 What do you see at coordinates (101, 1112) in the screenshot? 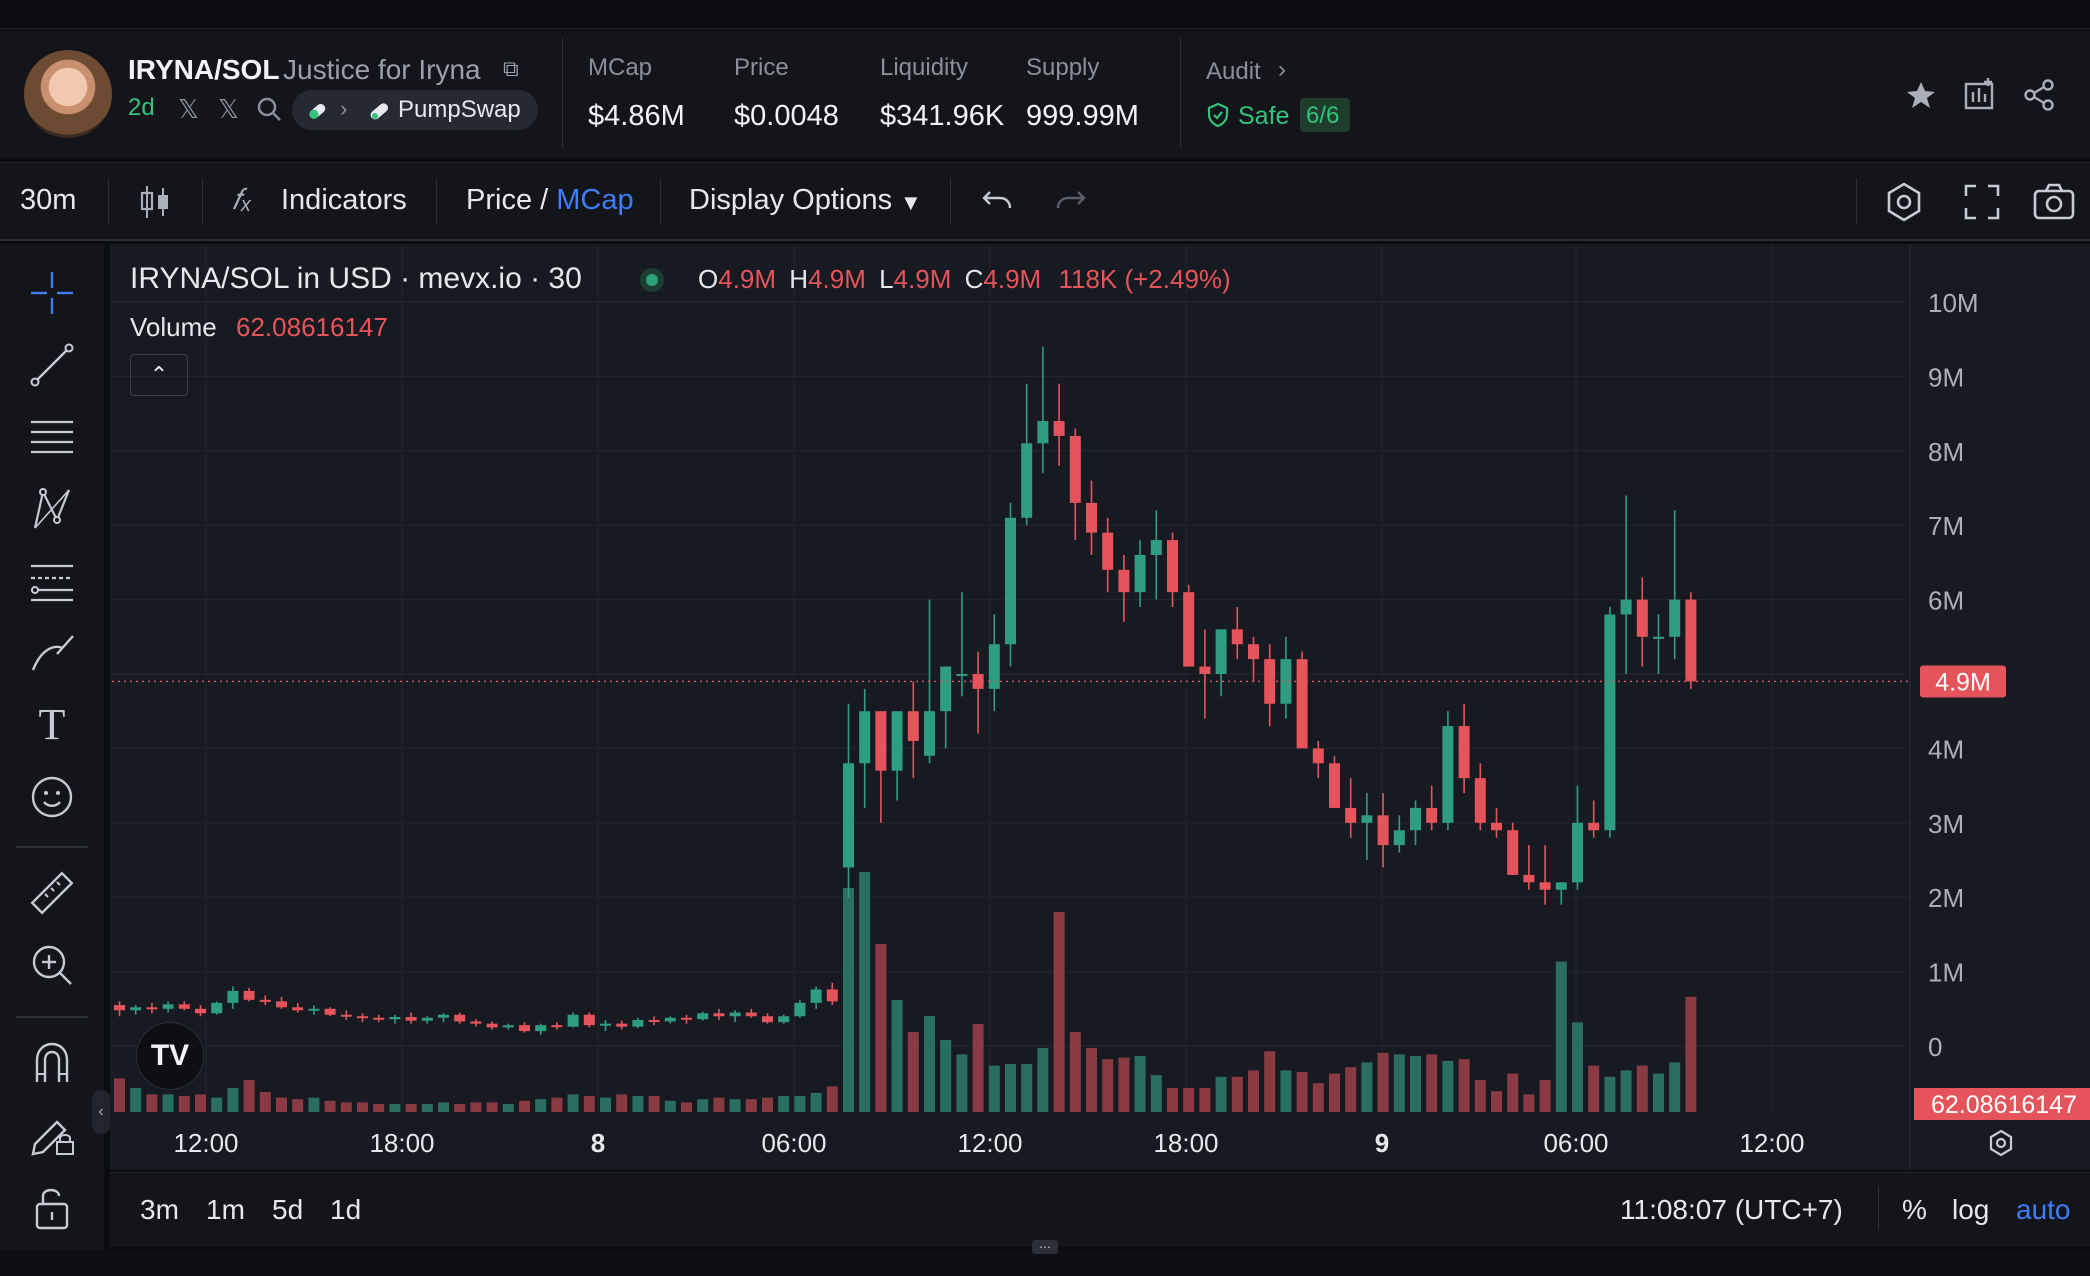
I see `collapse-sidebar-tab: ‹` at bounding box center [101, 1112].